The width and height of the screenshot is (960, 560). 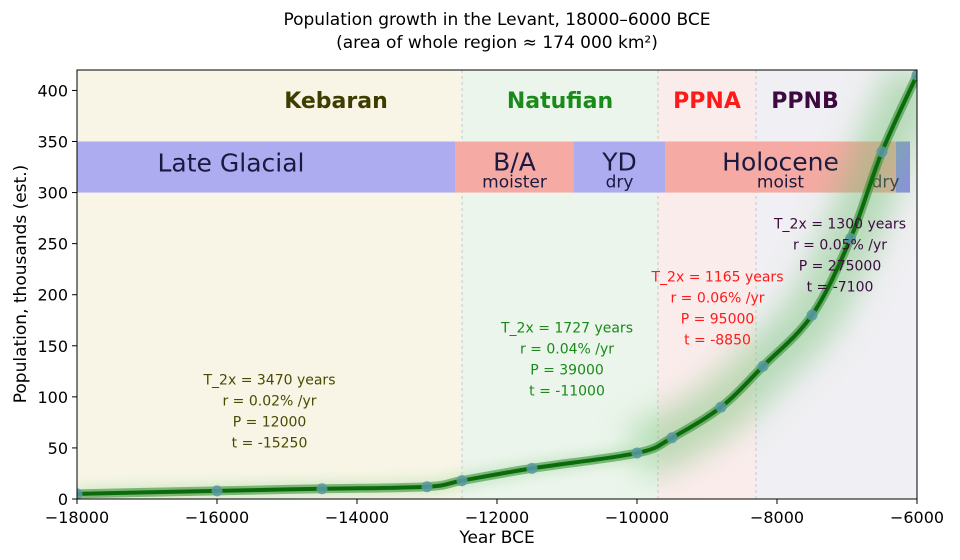 What do you see at coordinates (840, 245) in the screenshot?
I see `annotation-3-line-1: r = 0.05% /yr` at bounding box center [840, 245].